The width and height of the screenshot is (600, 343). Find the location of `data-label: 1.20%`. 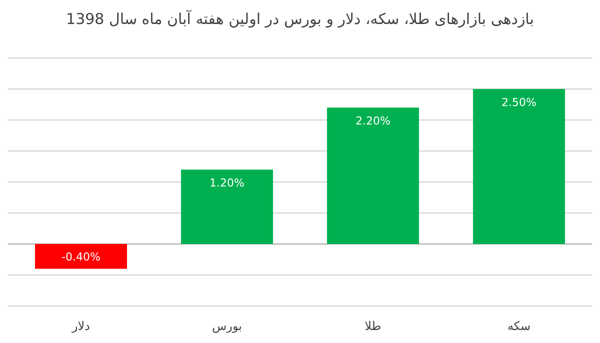

data-label: 1.20% is located at coordinates (227, 183).